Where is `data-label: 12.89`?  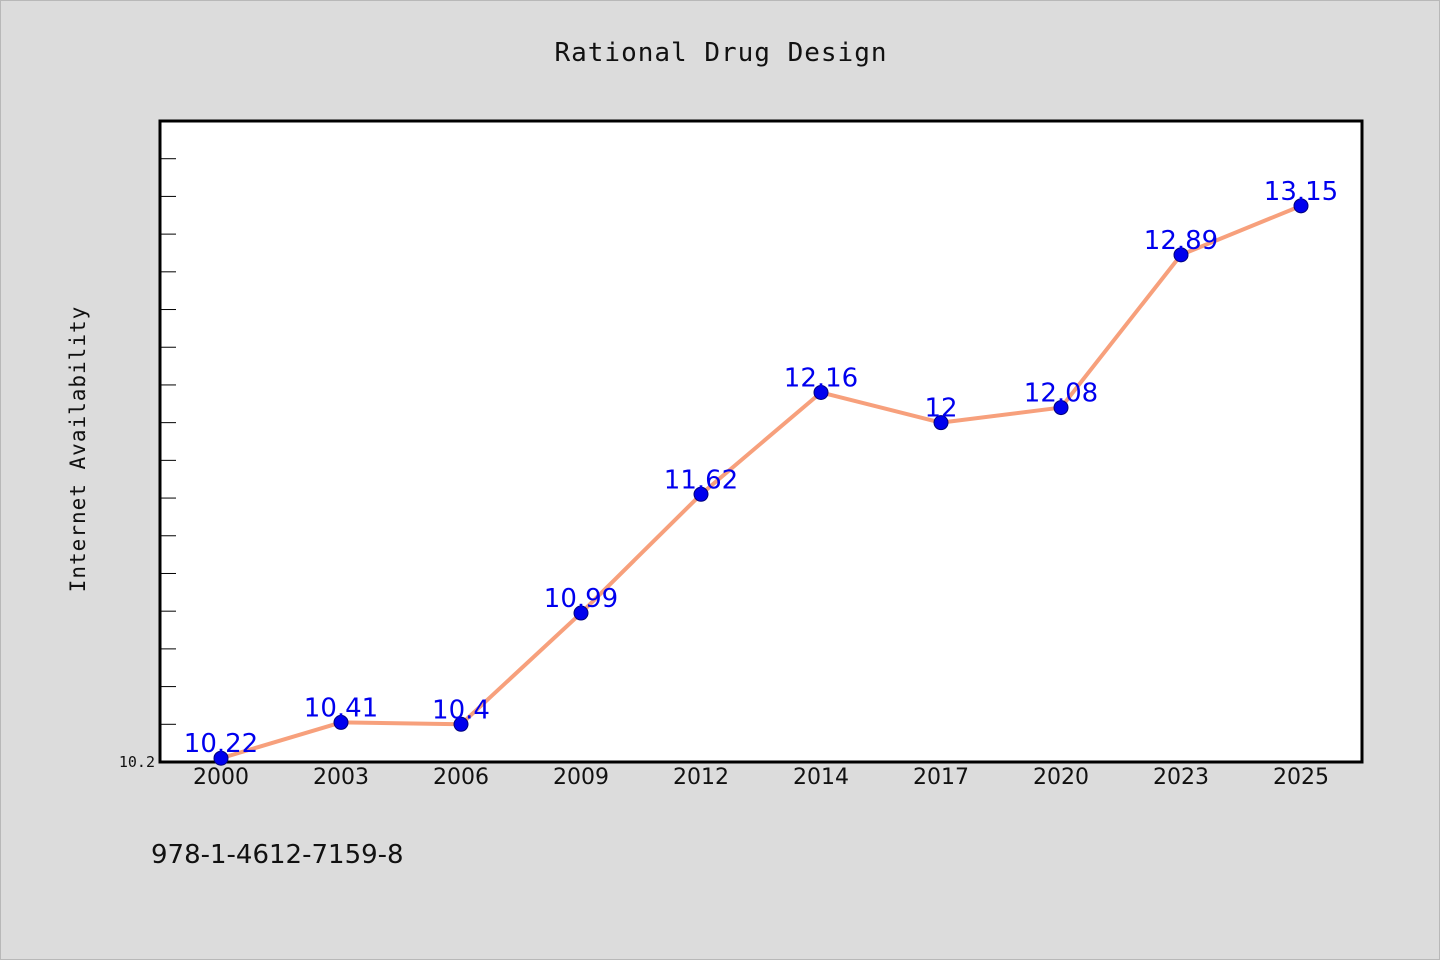
data-label: 12.89 is located at coordinates (1181, 241).